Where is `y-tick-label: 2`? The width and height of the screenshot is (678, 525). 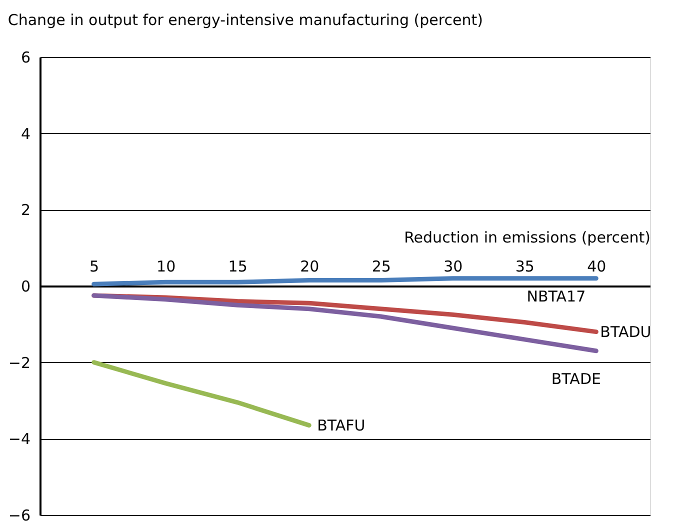
y-tick-label: 2 is located at coordinates (25, 210).